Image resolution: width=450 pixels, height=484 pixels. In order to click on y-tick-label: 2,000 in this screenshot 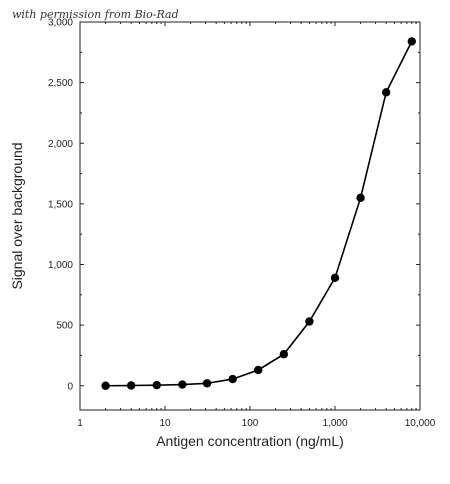, I will do `click(60, 144)`.